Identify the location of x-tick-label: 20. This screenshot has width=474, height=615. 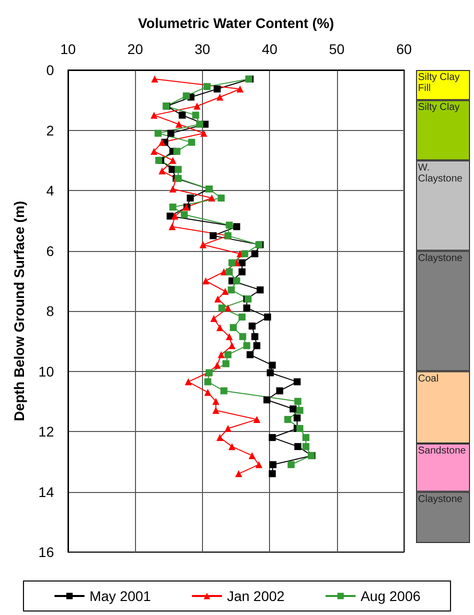
(135, 49).